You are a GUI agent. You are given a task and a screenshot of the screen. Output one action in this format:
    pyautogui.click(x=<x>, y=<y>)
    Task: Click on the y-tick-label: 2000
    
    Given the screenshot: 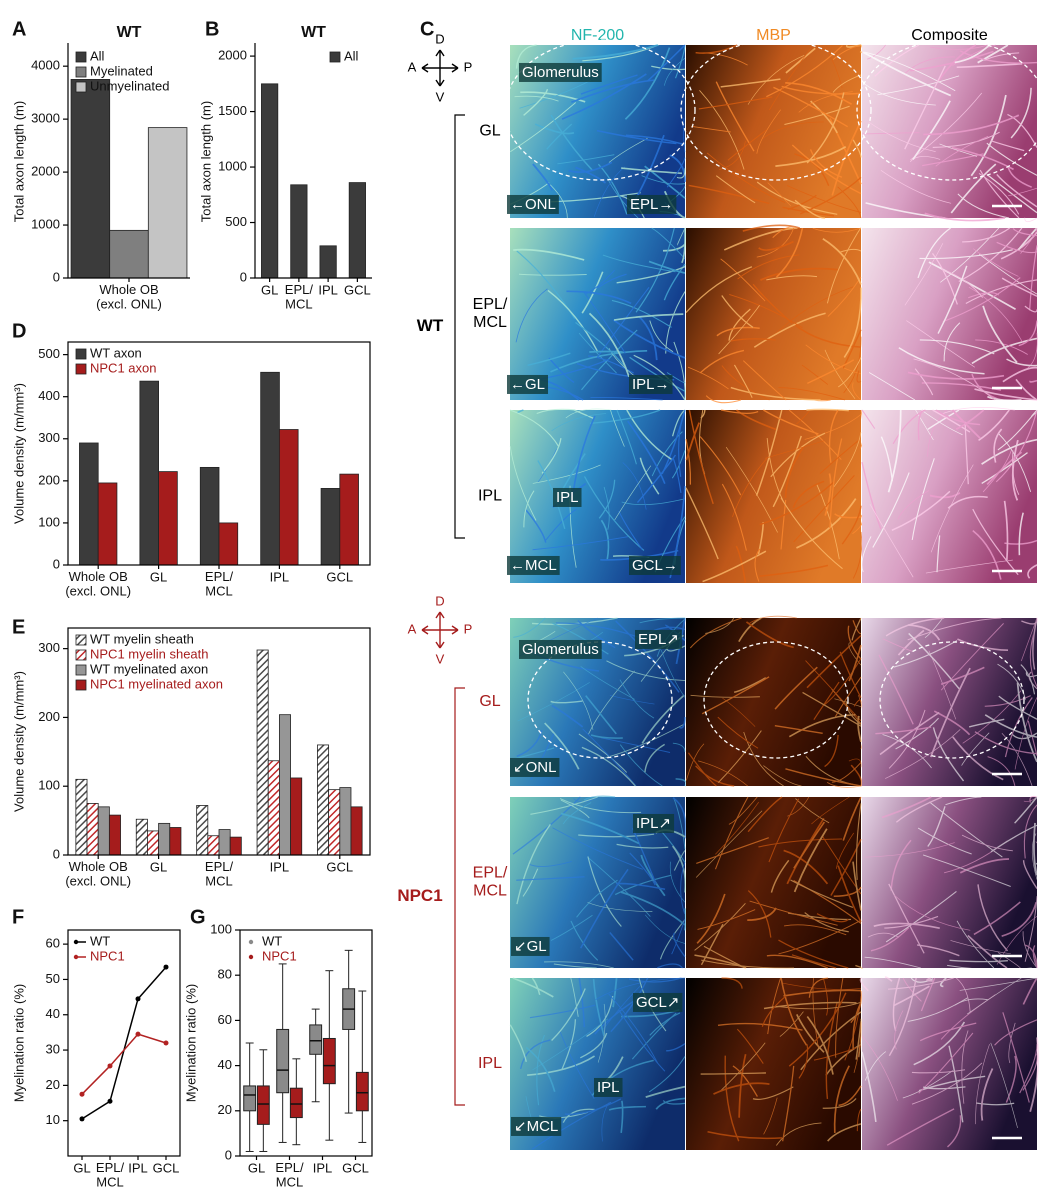 What is the action you would take?
    pyautogui.click(x=232, y=55)
    